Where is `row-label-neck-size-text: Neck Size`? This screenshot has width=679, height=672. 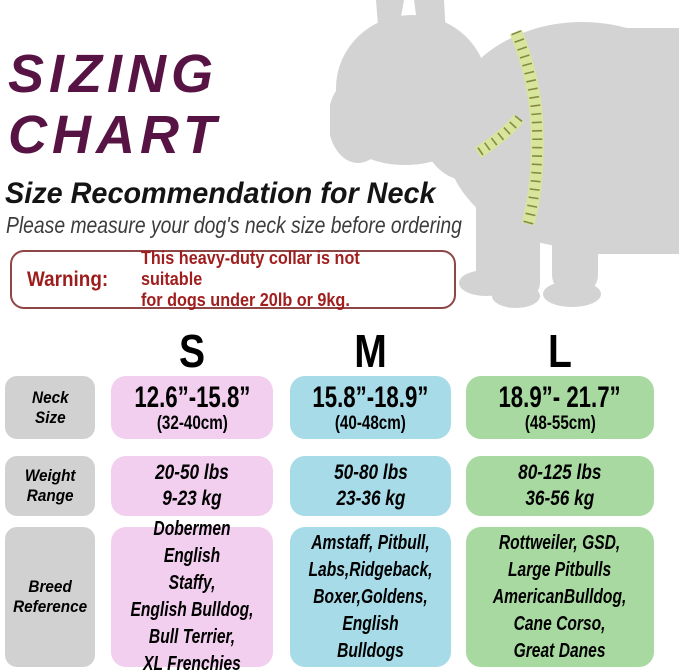
row-label-neck-size-text: Neck Size is located at coordinates (50, 407).